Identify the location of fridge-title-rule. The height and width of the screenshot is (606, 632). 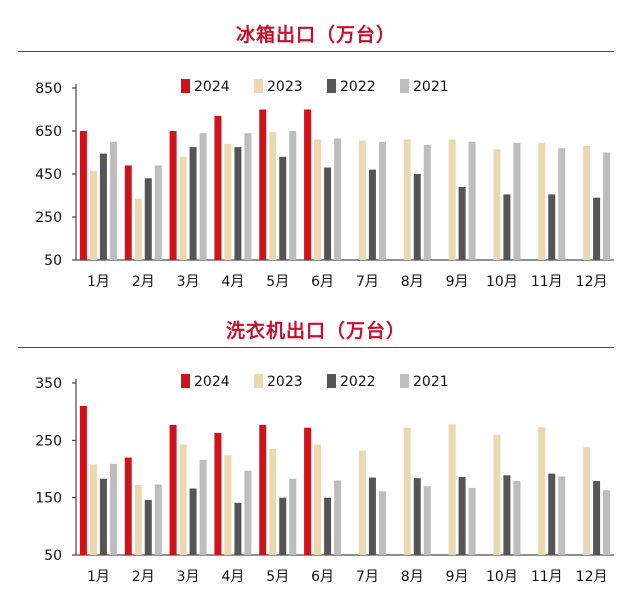
(316, 51).